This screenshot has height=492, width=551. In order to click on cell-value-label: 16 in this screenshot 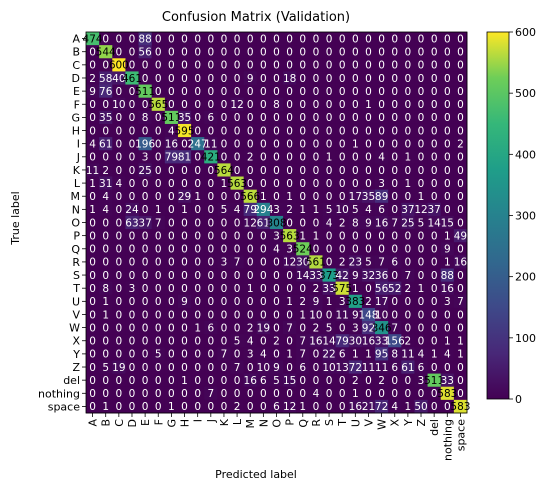, I will do `click(316, 342)`.